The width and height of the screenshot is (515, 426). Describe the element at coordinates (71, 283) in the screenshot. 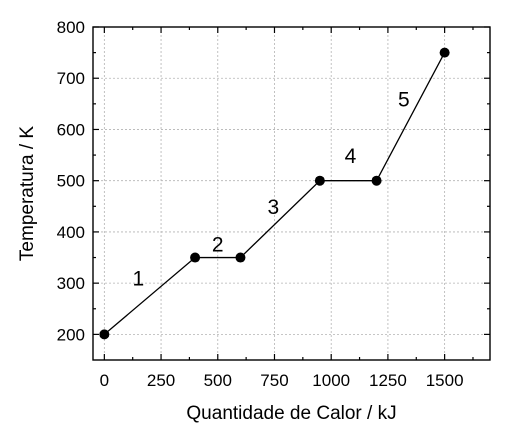

I see `y-tick-label: 300` at that location.